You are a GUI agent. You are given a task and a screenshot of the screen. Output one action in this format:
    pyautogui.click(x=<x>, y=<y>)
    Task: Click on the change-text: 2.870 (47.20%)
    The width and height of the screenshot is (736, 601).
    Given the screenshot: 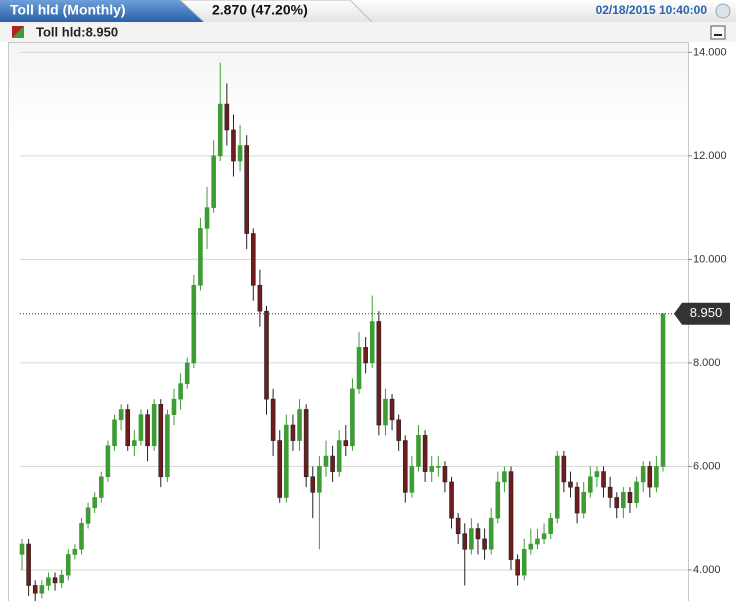 What is the action you would take?
    pyautogui.click(x=260, y=10)
    